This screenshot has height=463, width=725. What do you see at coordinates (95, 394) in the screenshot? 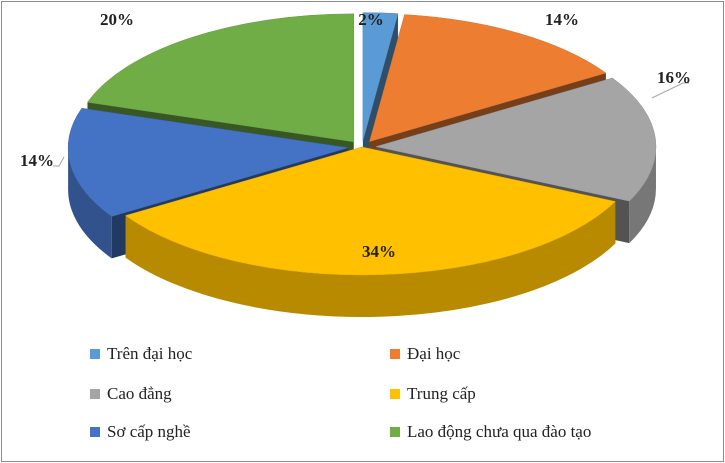
I see `legend-swatch-cao-dang` at bounding box center [95, 394].